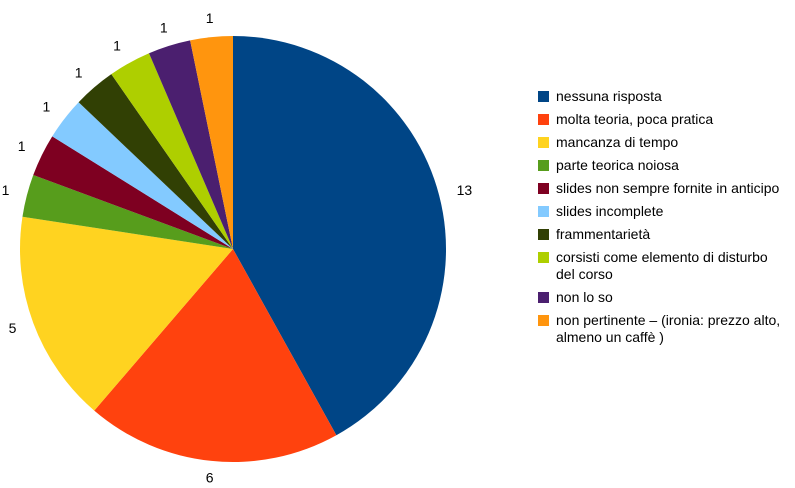  Describe the element at coordinates (584, 297) in the screenshot. I see `legend-label: non lo so` at that location.